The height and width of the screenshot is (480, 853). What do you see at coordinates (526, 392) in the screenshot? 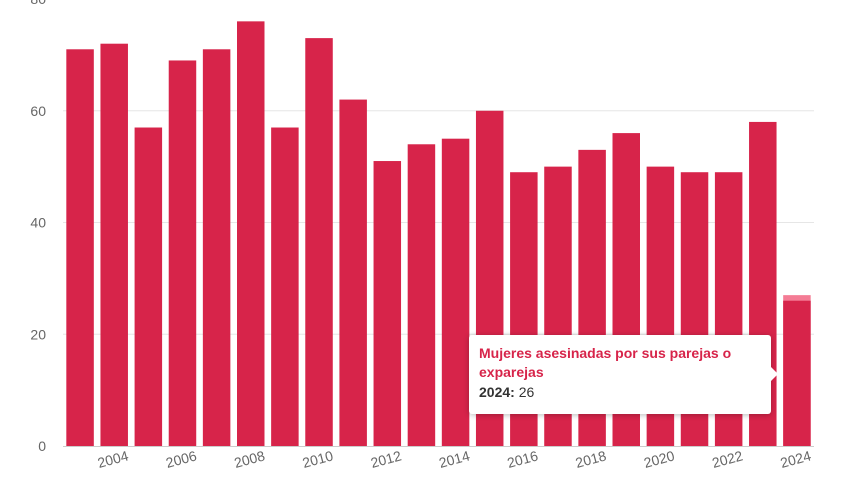
I see `tooltip-value: 26` at bounding box center [526, 392].